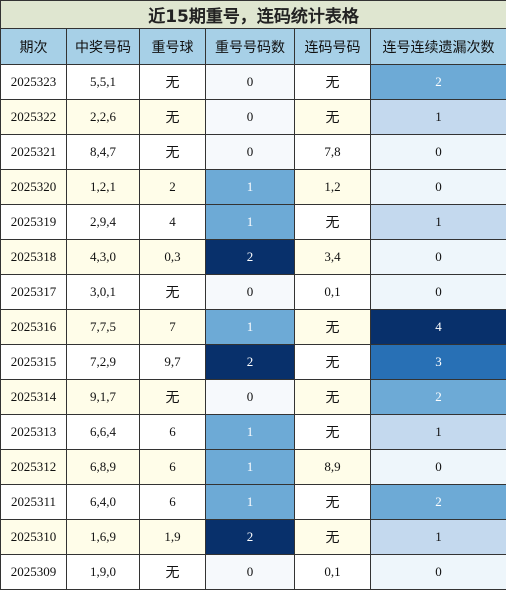 The image size is (506, 590). Describe the element at coordinates (103, 362) in the screenshot. I see `winning-numbers-cell: 7,2,9` at that location.